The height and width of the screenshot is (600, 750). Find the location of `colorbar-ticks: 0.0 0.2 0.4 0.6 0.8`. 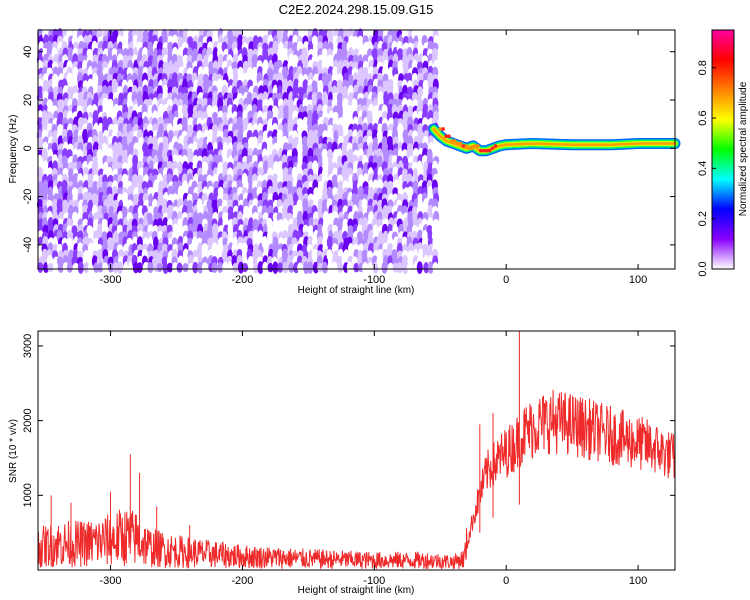

colorbar-ticks: 0.0 0.2 0.4 0.6 0.8 is located at coordinates (706, 168).